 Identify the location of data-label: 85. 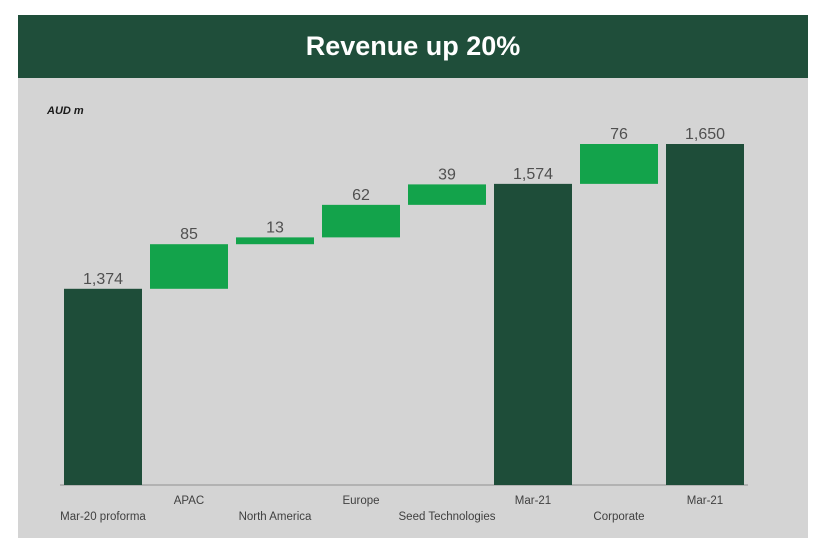
(189, 234).